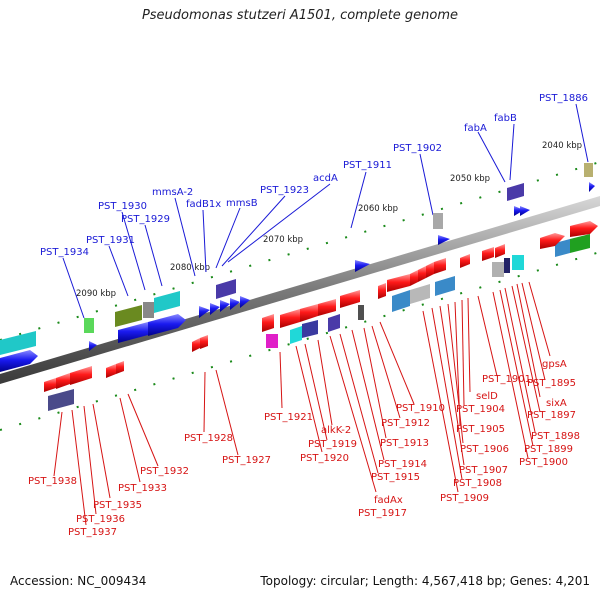 The height and width of the screenshot is (600, 600). I want to click on gene-label-PST_1914: PST_1914, so click(402, 464).